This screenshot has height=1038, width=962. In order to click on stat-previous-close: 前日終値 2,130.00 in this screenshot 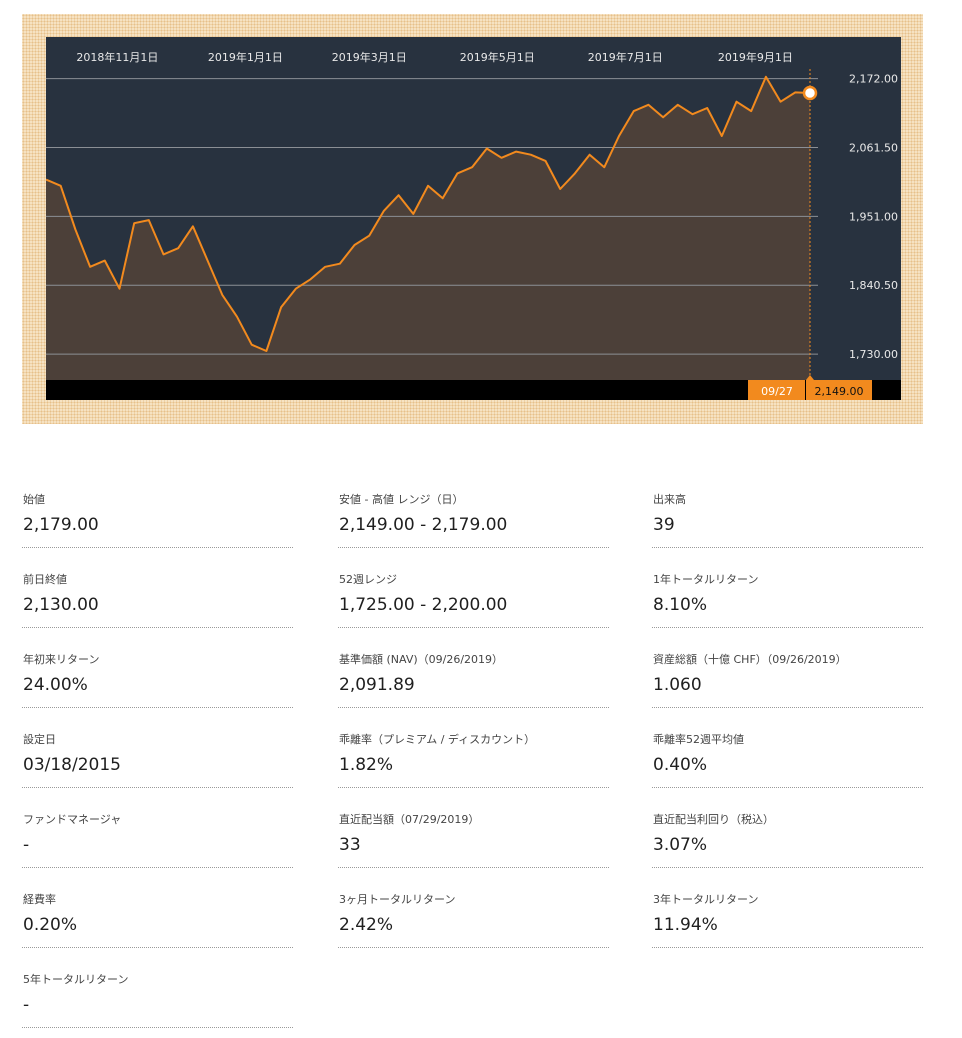, I will do `click(157, 595)`.